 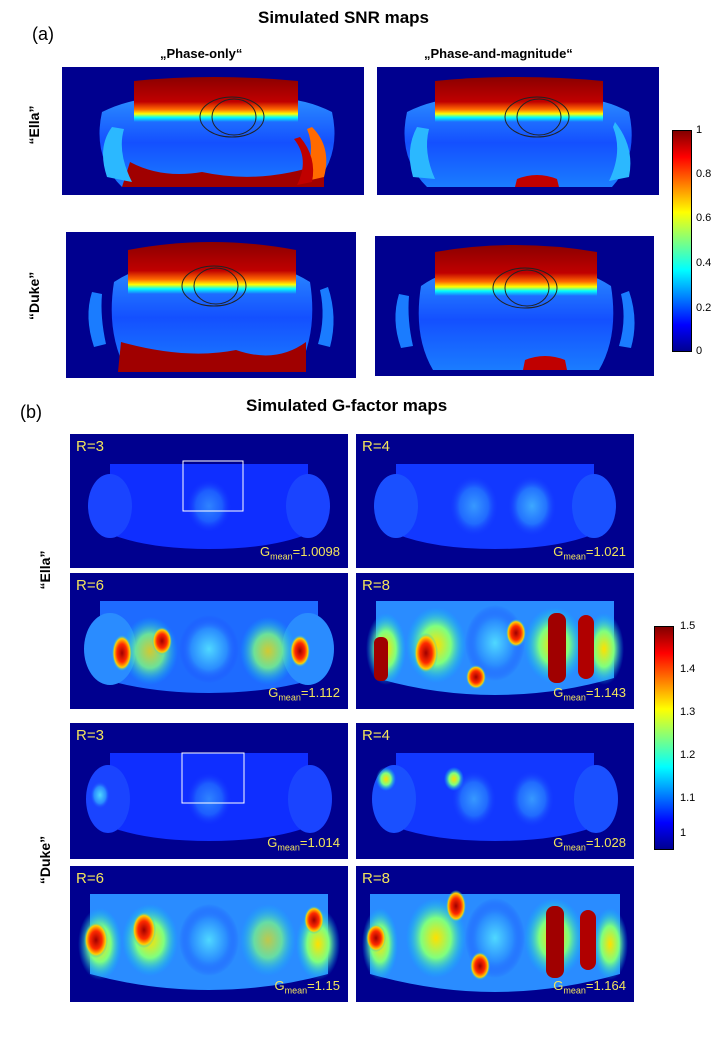 I want to click on column-header-phase-only: „Phase-only“, so click(x=201, y=53).